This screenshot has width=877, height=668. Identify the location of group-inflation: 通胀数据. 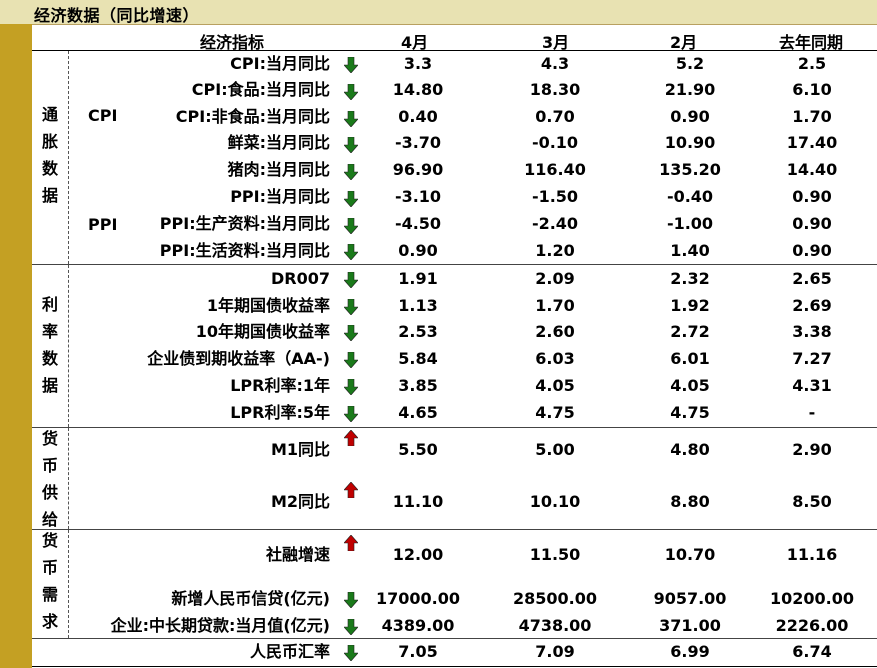
(49, 155).